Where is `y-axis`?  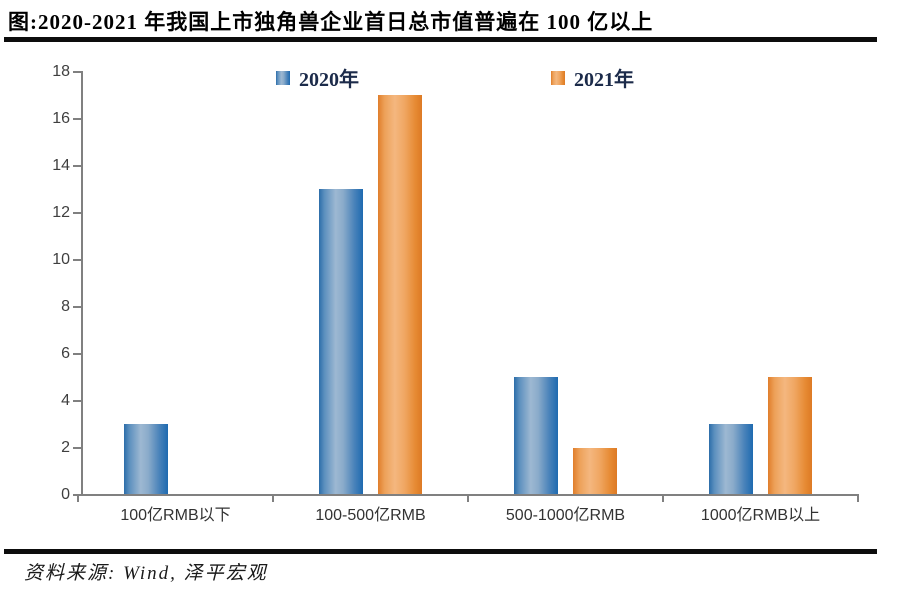 y-axis is located at coordinates (82, 284).